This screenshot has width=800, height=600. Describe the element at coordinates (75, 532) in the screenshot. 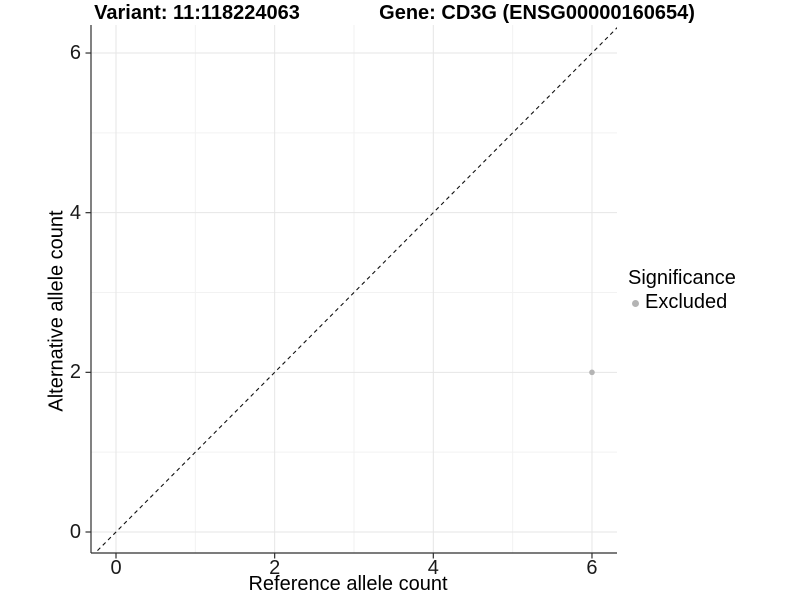

I see `y-tick-label: 0` at that location.